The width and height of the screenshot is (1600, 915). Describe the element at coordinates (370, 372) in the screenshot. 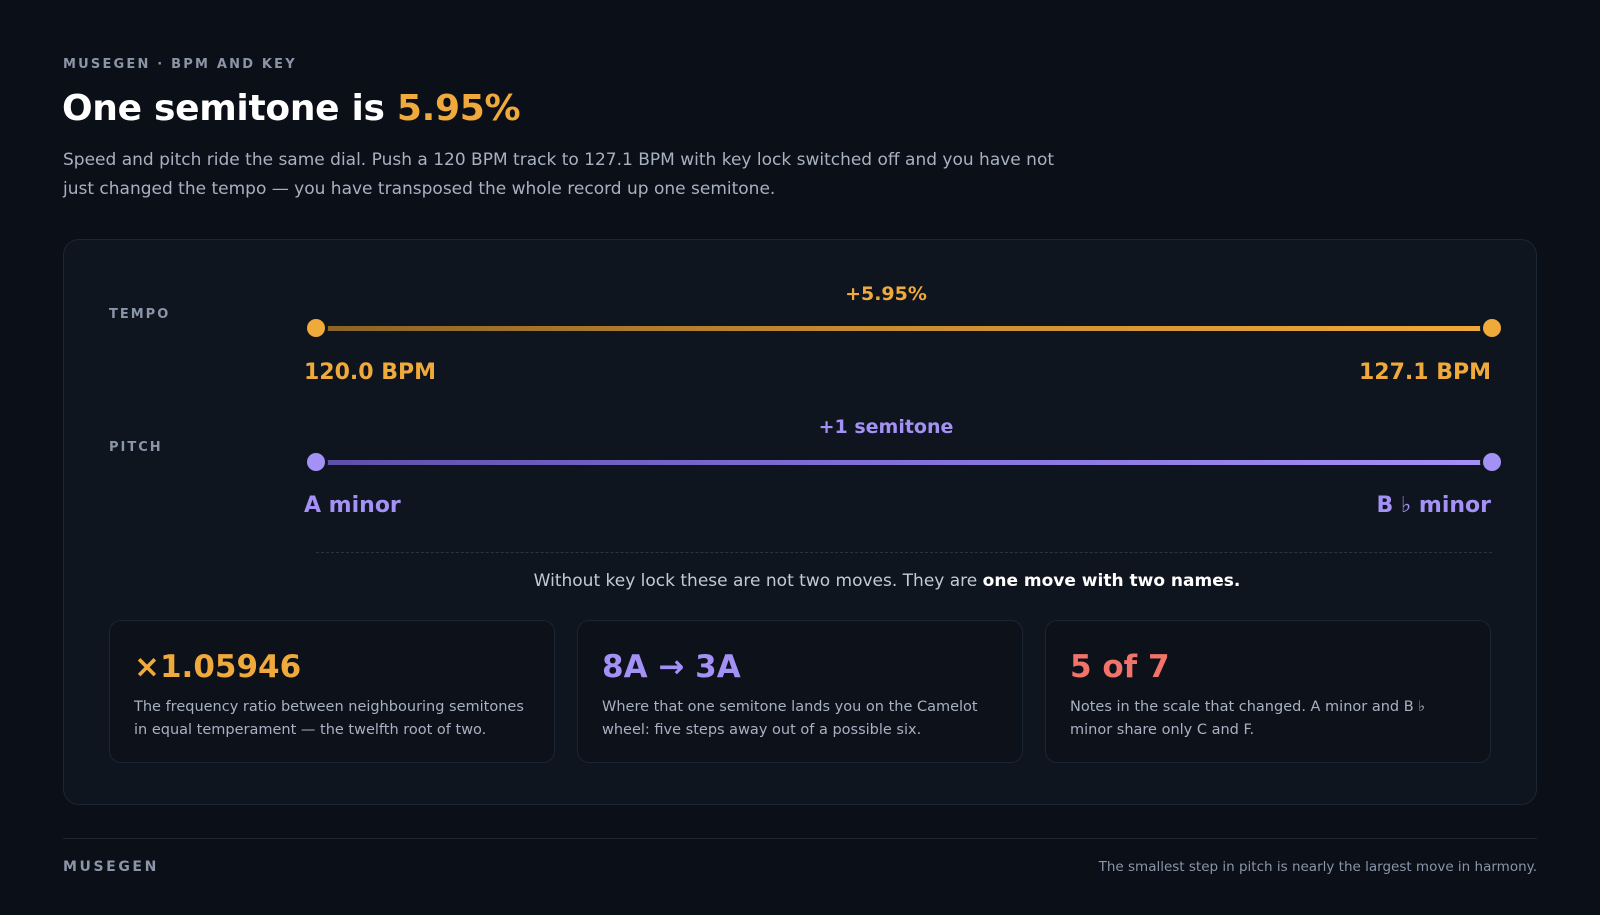

I see `tempo-start-label: 120.0 BPM` at that location.